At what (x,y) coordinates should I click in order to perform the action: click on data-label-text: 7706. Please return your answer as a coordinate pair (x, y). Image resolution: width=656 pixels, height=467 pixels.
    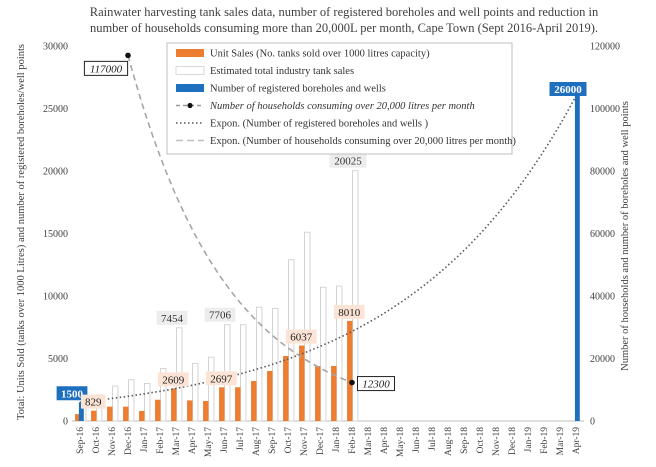
    Looking at the image, I should click on (220, 316).